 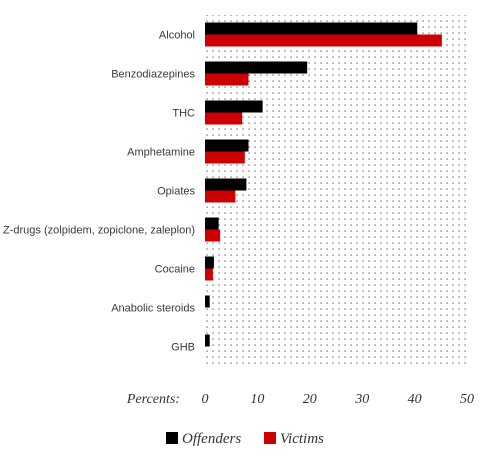 What do you see at coordinates (227, 79) in the screenshot?
I see `bar-victims-benzodiazepines` at bounding box center [227, 79].